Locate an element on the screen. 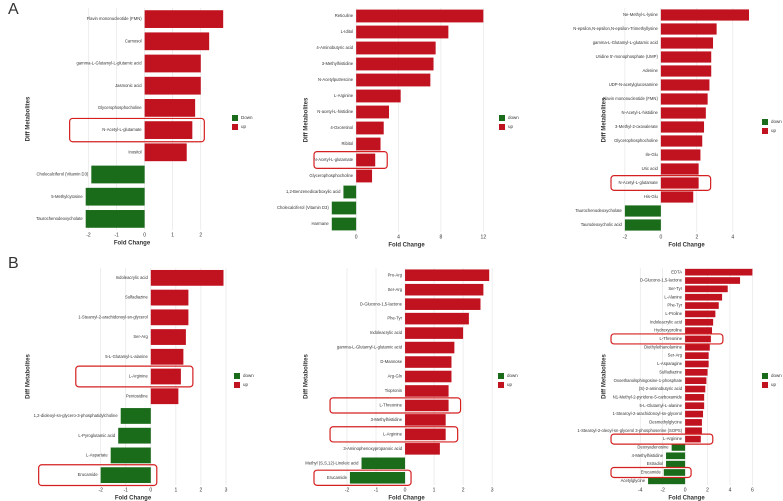  category-label: Deoxyadenosine is located at coordinates (653, 447).